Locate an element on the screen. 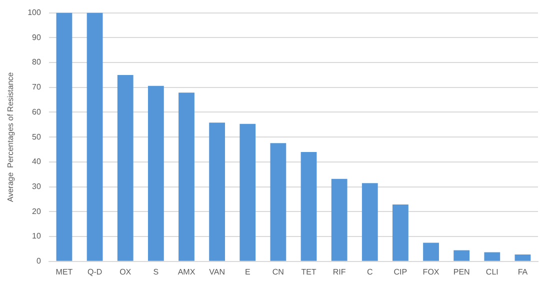  y-axis-title: Average Percentages of Resistance is located at coordinates (11, 137).